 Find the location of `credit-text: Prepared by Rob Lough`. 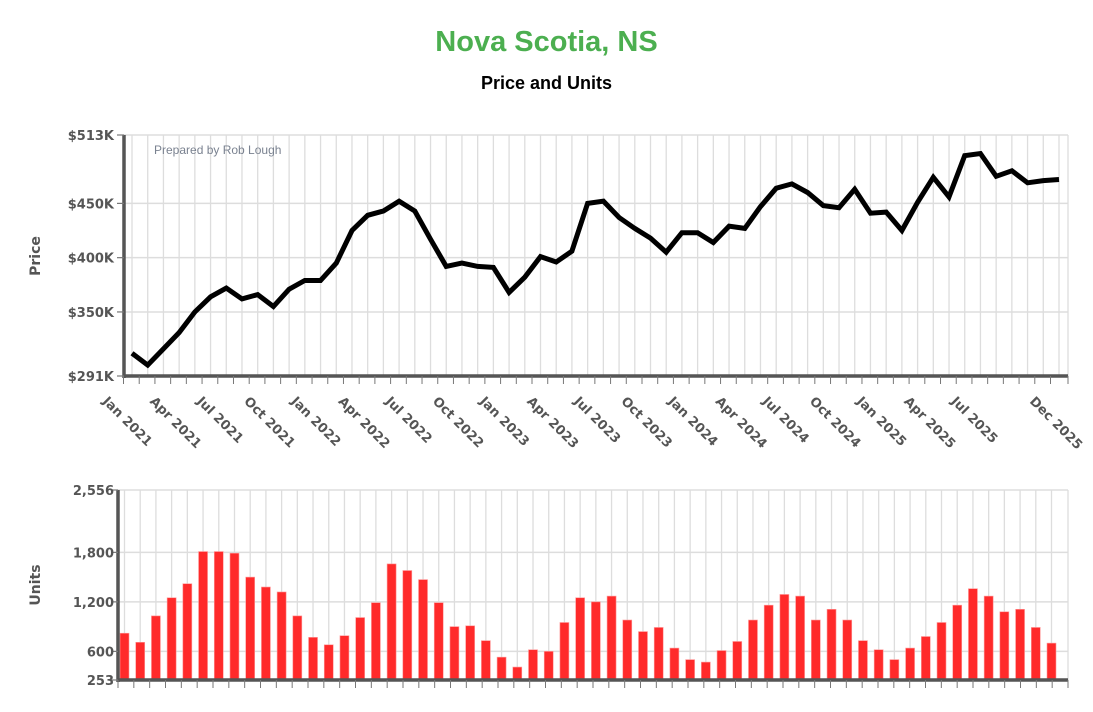

credit-text: Prepared by Rob Lough is located at coordinates (217, 150).